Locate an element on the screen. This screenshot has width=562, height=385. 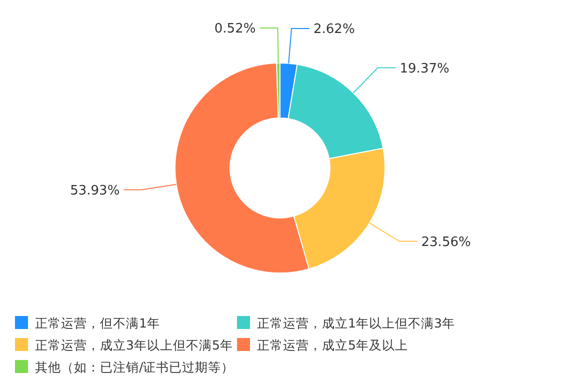
legend-label: 正常运营，但不满1年 is located at coordinates (97, 322).